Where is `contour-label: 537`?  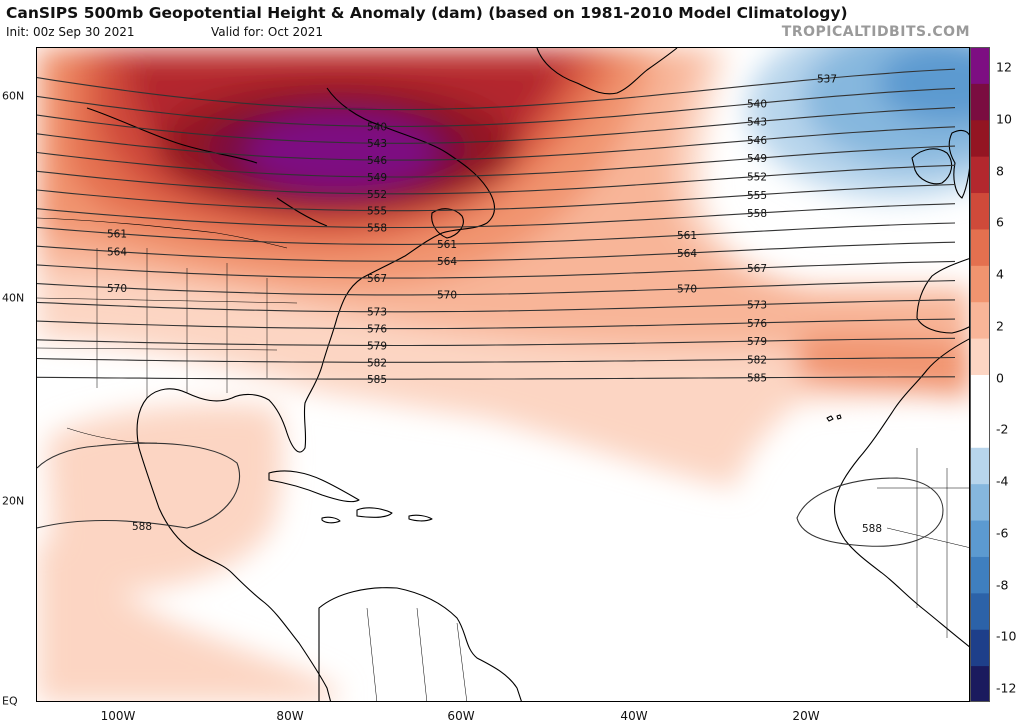 contour-label: 537 is located at coordinates (827, 79).